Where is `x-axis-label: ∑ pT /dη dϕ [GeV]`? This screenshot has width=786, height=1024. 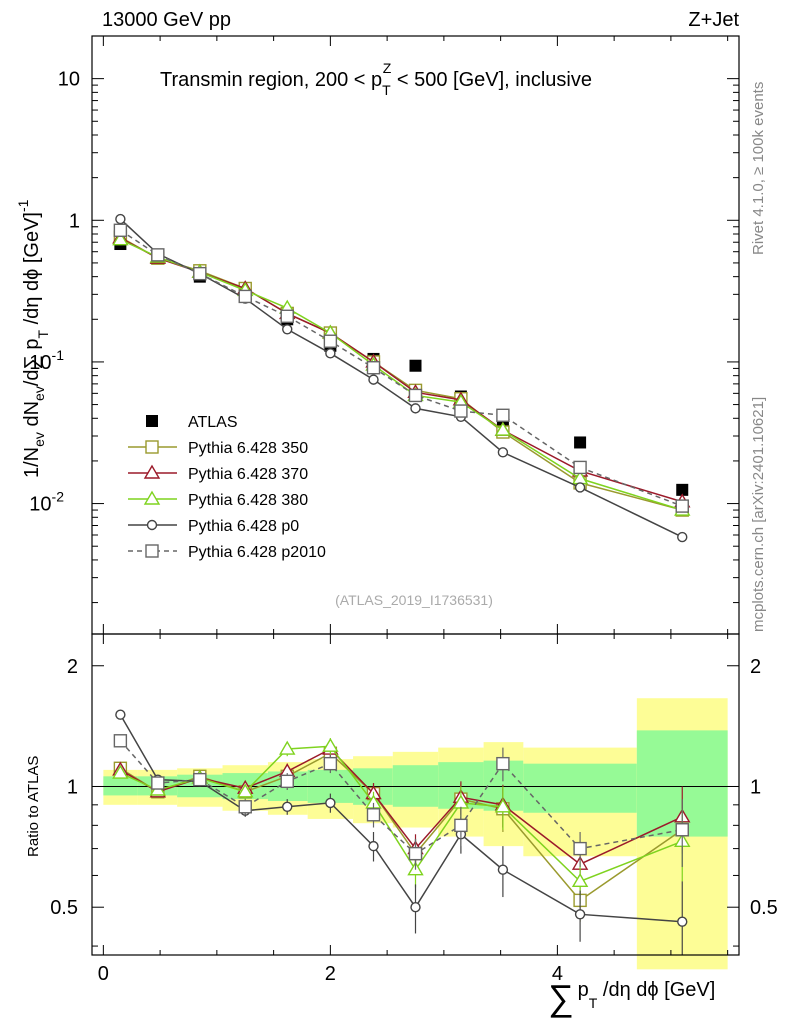
x-axis-label: ∑ pT /dη dϕ [GeV] is located at coordinates (631, 997).